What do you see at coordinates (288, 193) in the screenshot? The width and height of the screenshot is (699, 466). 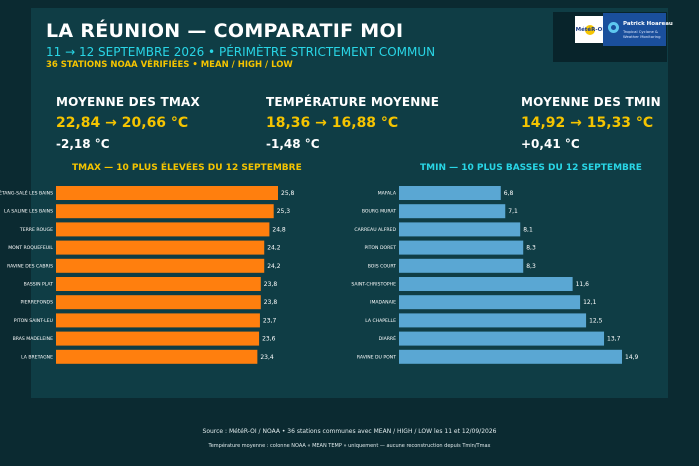 I see `value-label: 25,8` at bounding box center [288, 193].